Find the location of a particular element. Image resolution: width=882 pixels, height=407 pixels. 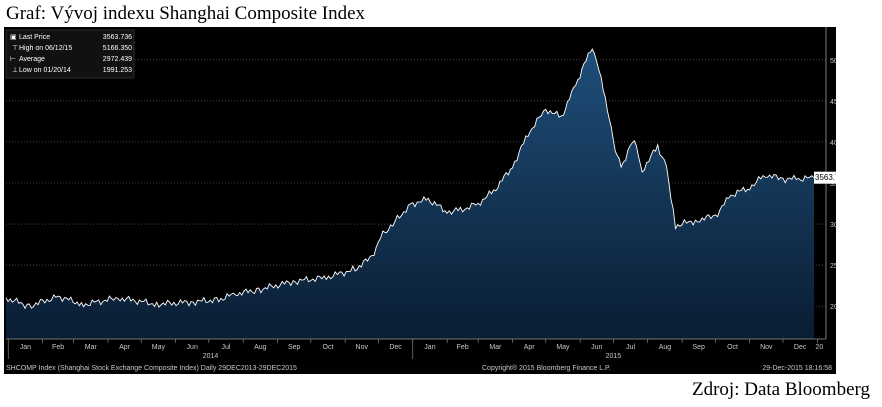

legend-value: 1991.253 is located at coordinates (117, 70).